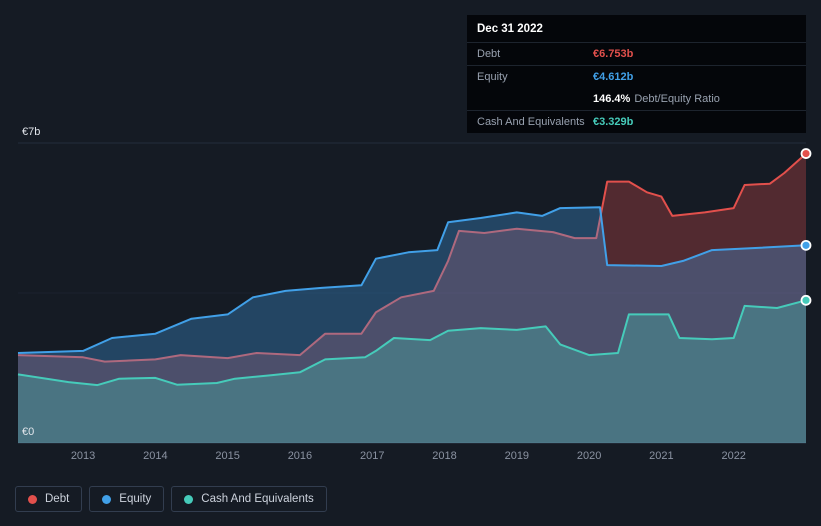 This screenshot has height=526, width=821. I want to click on tooltip-date: Dec 31 2022, so click(636, 29).